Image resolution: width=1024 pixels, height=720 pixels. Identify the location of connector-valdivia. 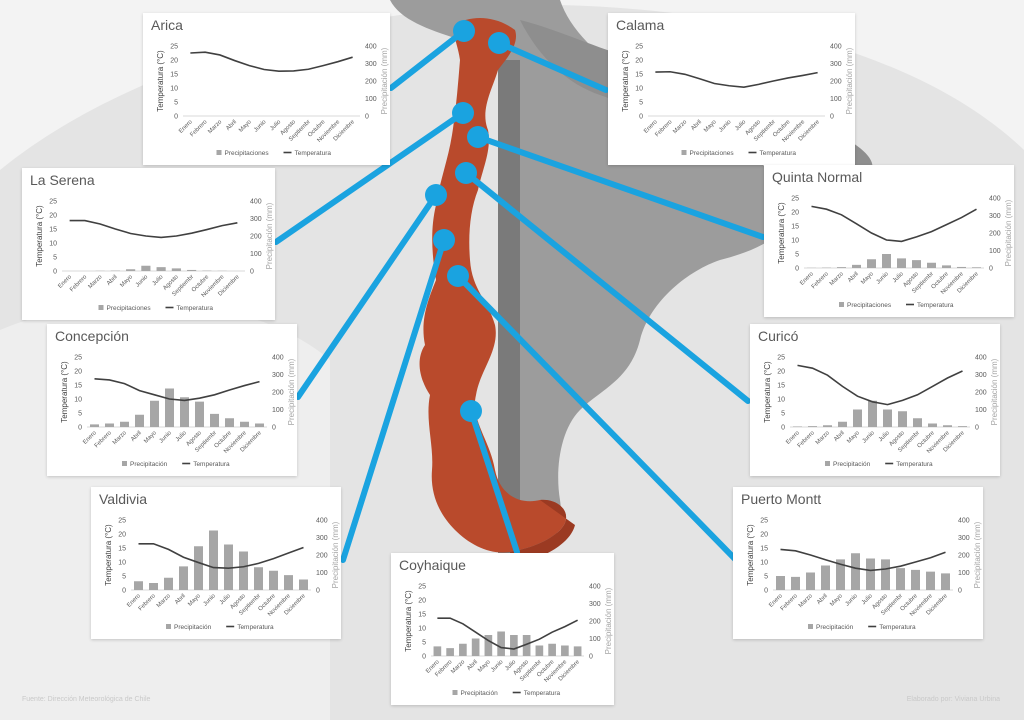
(393, 400).